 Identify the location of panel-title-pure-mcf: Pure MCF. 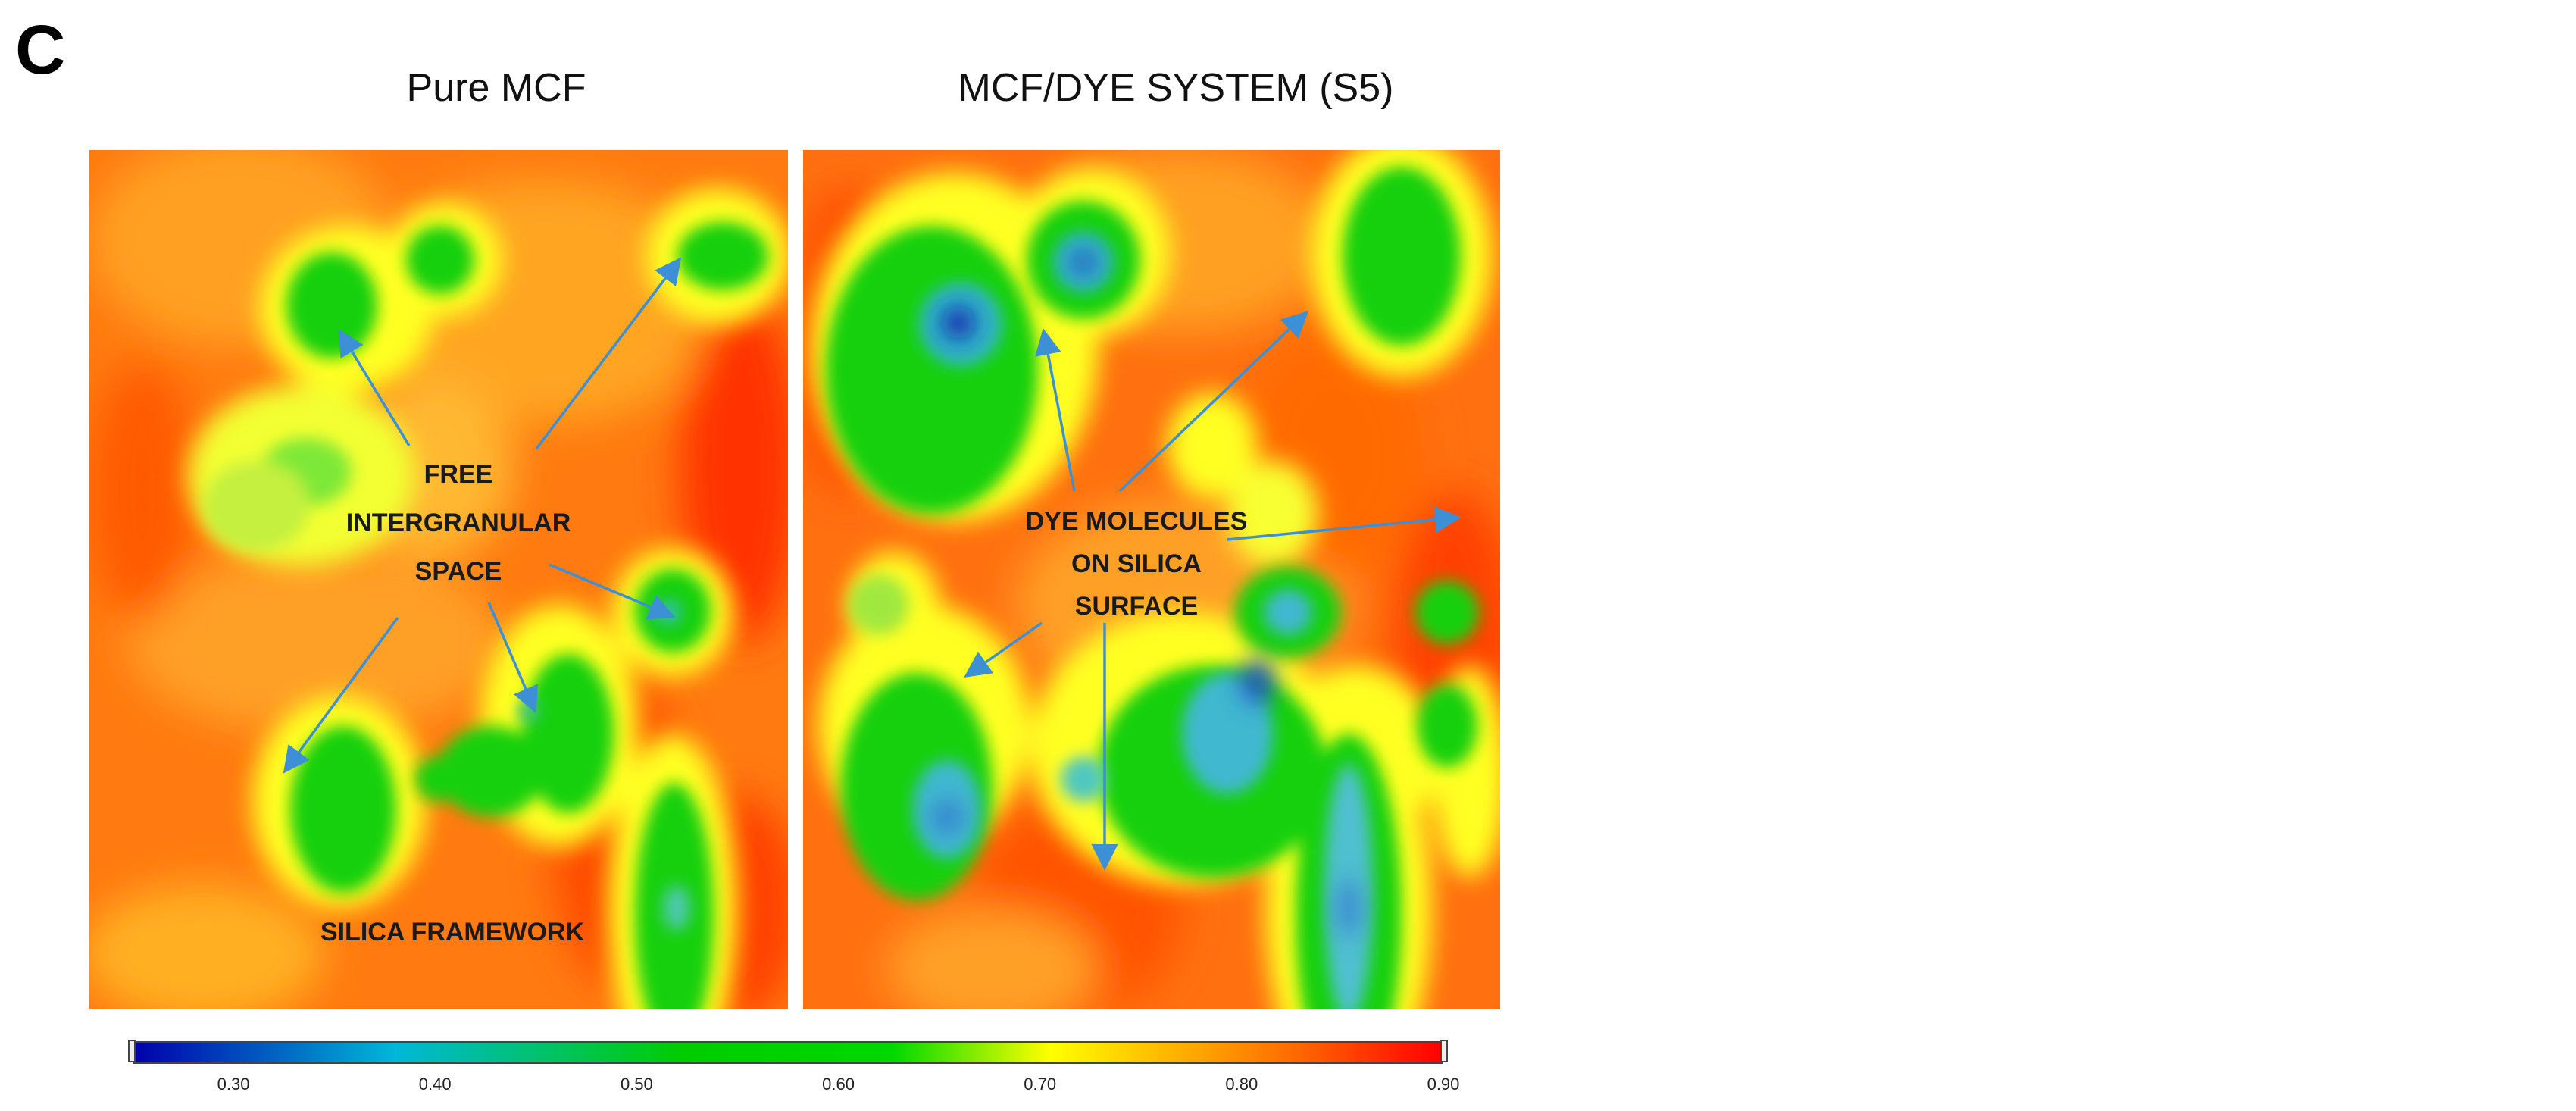
(496, 88).